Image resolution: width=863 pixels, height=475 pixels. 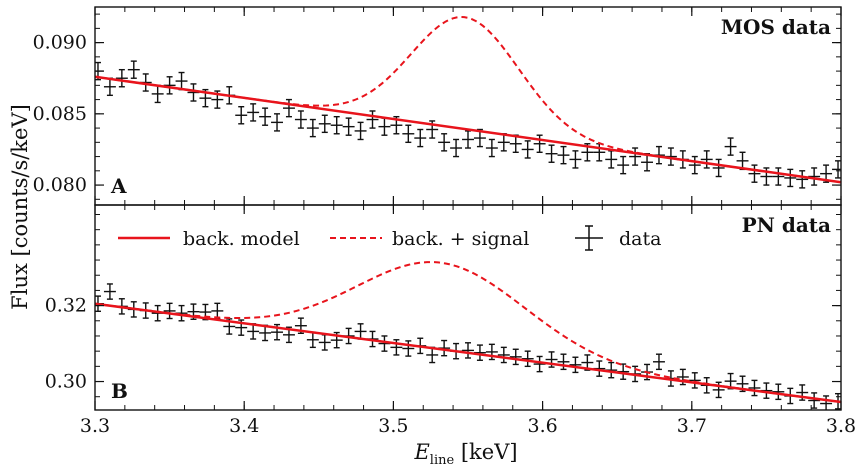 I want to click on y-axis-label: Flux [counts/s/keV], so click(x=20, y=207).